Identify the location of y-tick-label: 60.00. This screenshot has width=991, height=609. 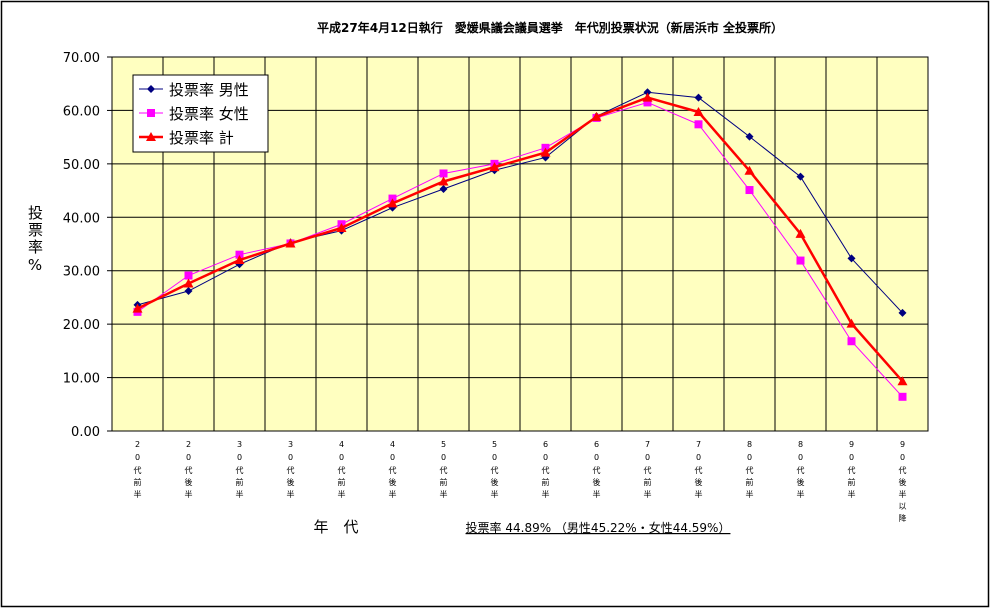
(81, 111).